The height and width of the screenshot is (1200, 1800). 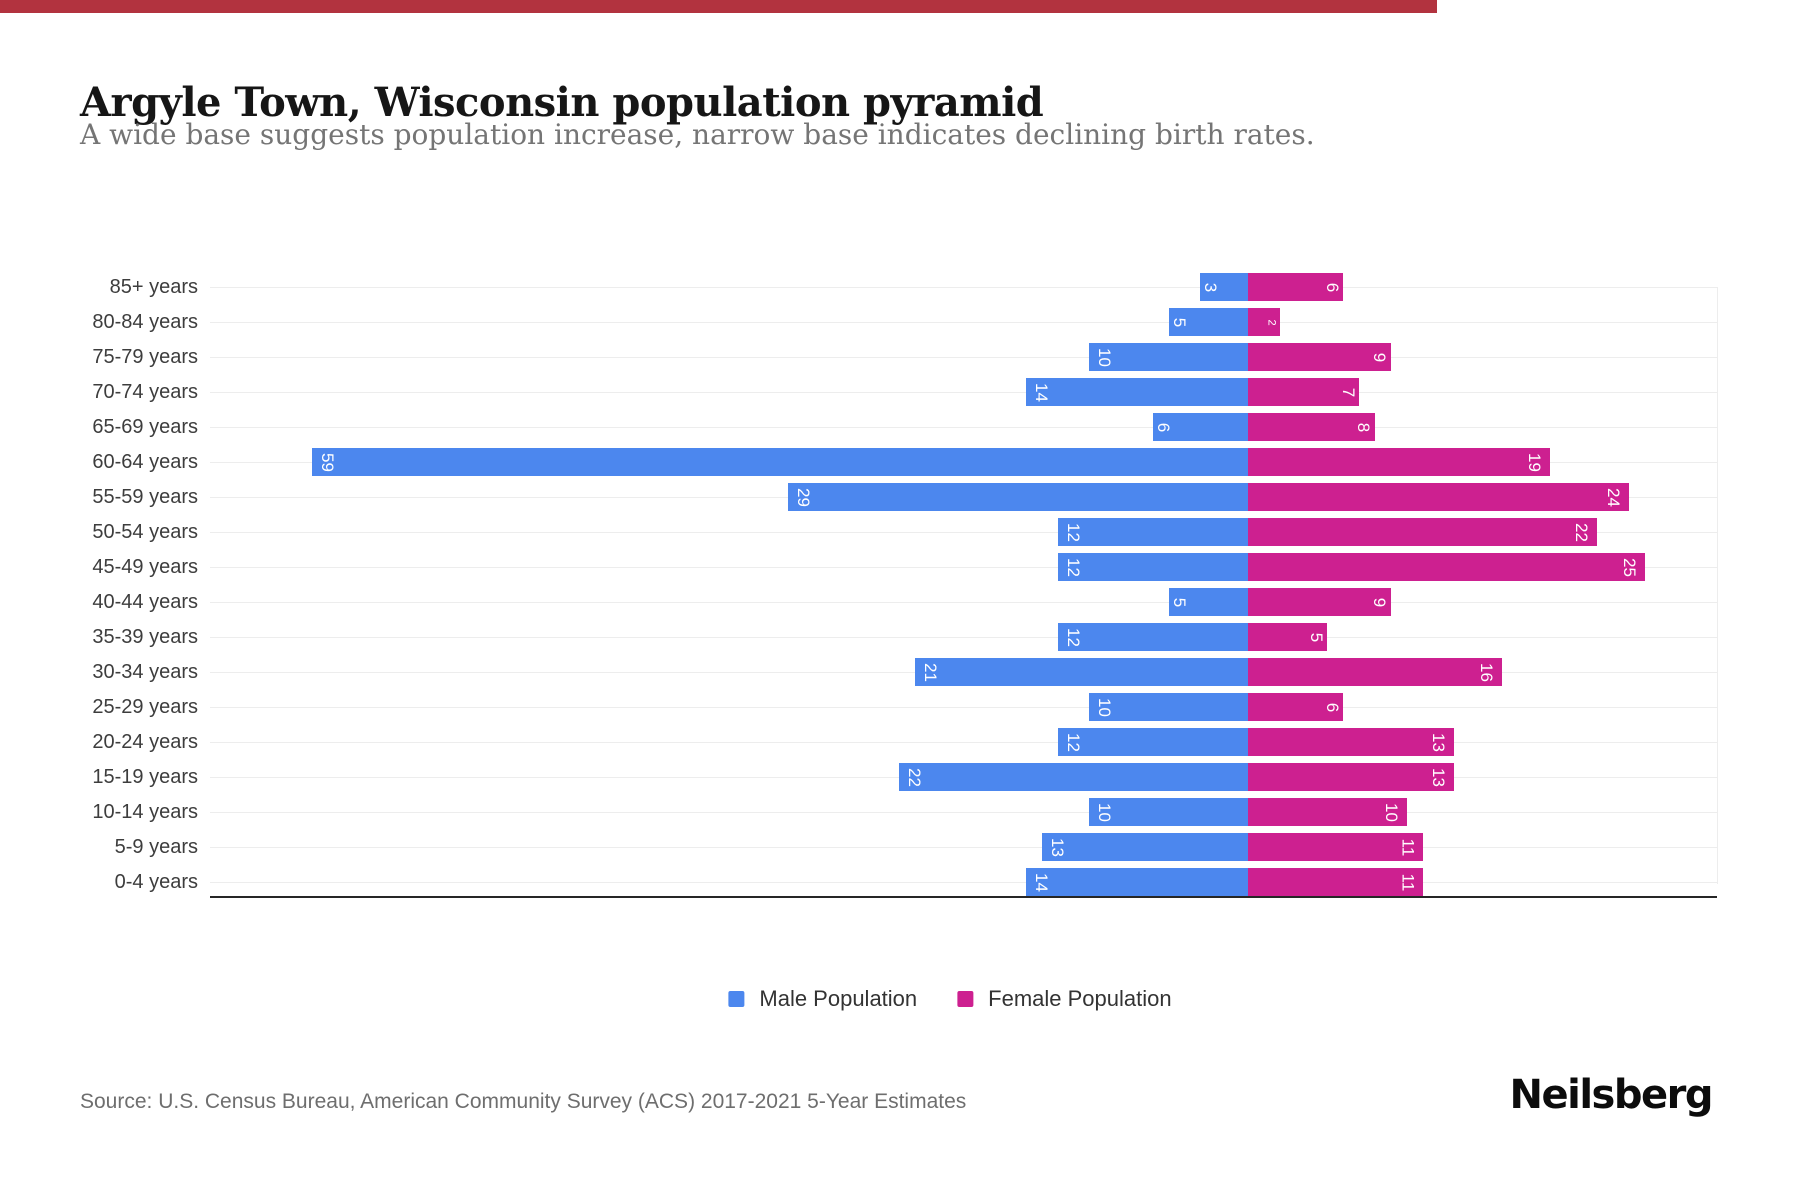 What do you see at coordinates (153, 287) in the screenshot?
I see `y-axis-label: 85+ years` at bounding box center [153, 287].